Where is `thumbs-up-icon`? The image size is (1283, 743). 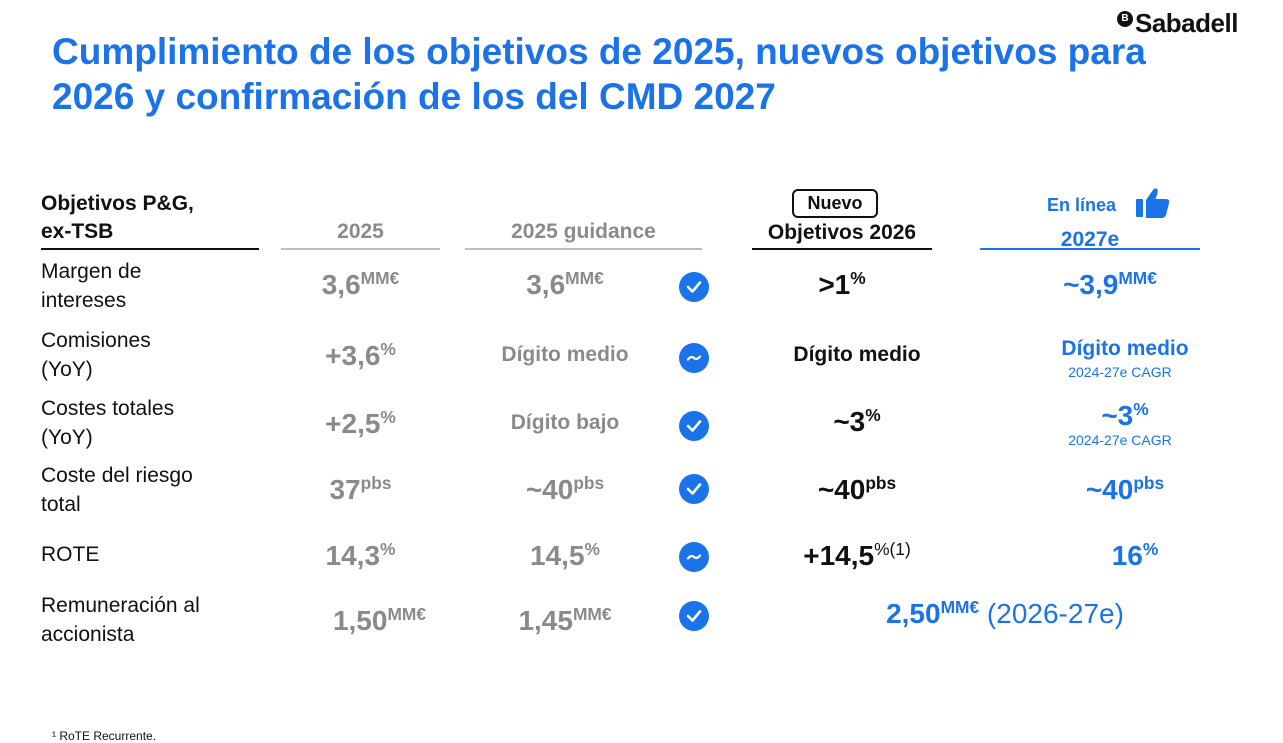 thumbs-up-icon is located at coordinates (1153, 205).